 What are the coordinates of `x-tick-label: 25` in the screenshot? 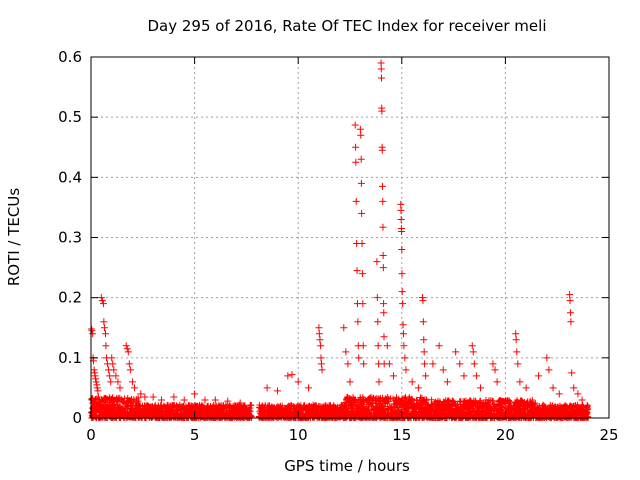 It's located at (608, 435).